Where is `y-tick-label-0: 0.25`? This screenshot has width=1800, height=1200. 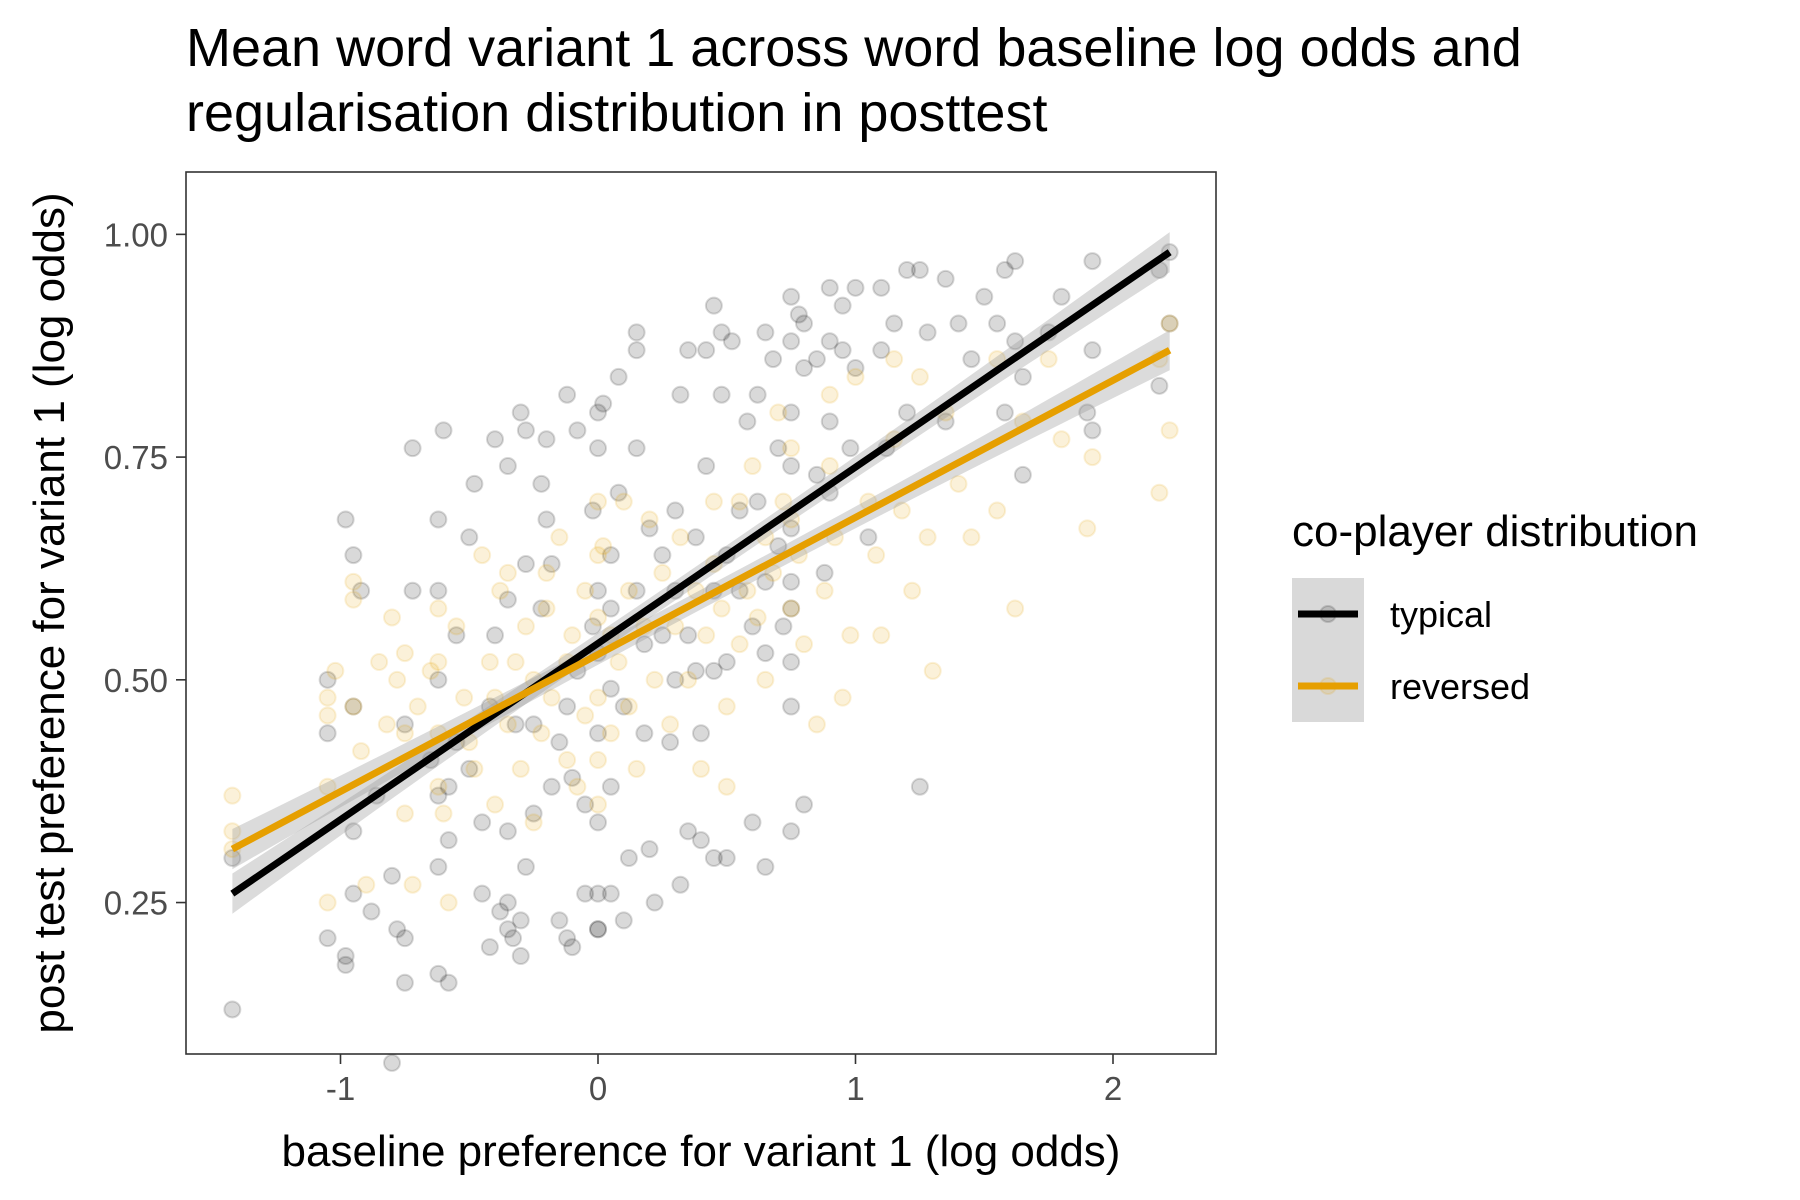
y-tick-label-0: 0.25 is located at coordinates (136, 903).